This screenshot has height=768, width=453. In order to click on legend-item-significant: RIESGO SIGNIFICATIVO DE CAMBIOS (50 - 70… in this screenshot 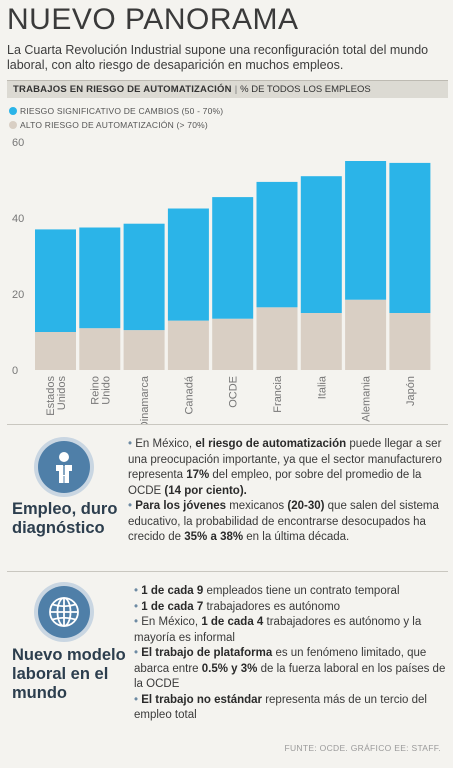, I will do `click(116, 111)`.